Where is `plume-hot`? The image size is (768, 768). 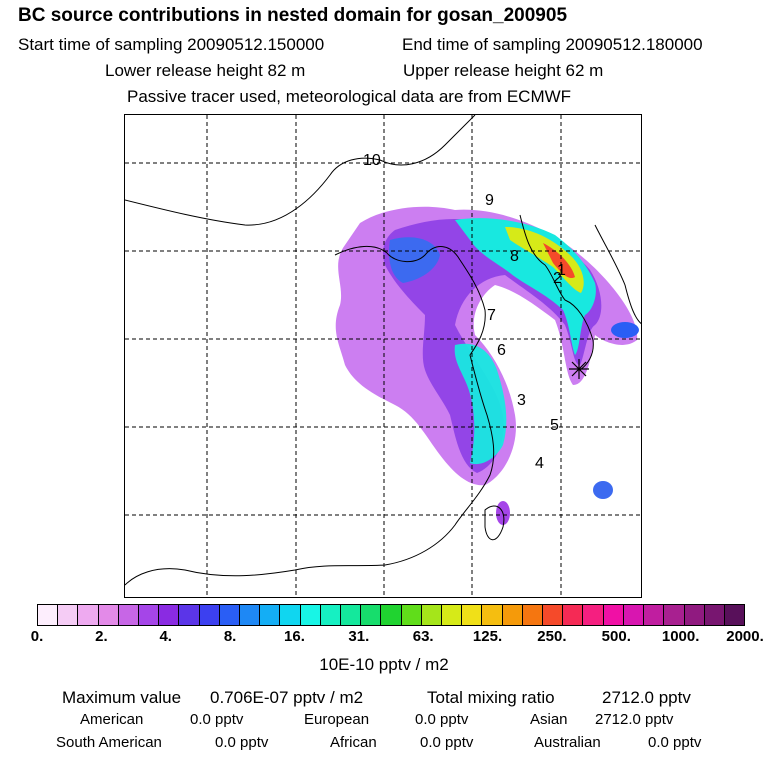 plume-hot is located at coordinates (544, 260).